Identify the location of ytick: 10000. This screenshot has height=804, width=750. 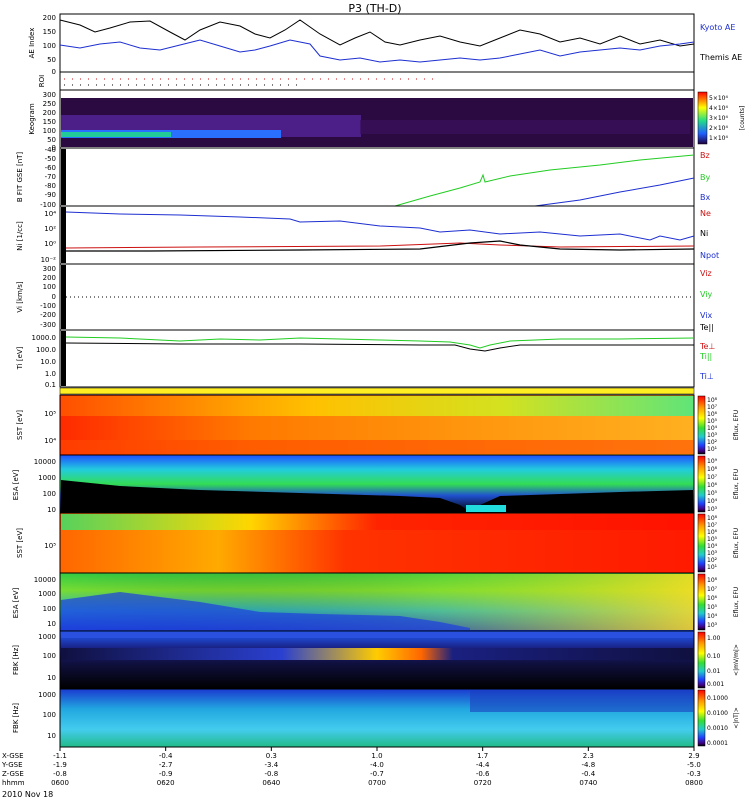
(45, 580).